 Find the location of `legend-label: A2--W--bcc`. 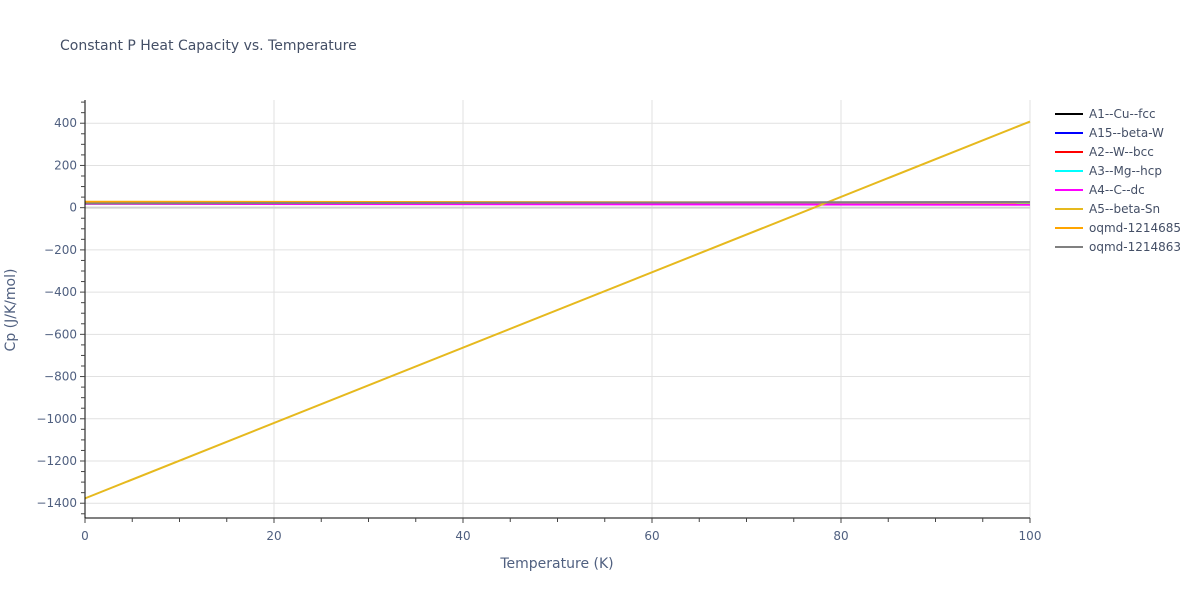

legend-label: A2--W--bcc is located at coordinates (1121, 152).